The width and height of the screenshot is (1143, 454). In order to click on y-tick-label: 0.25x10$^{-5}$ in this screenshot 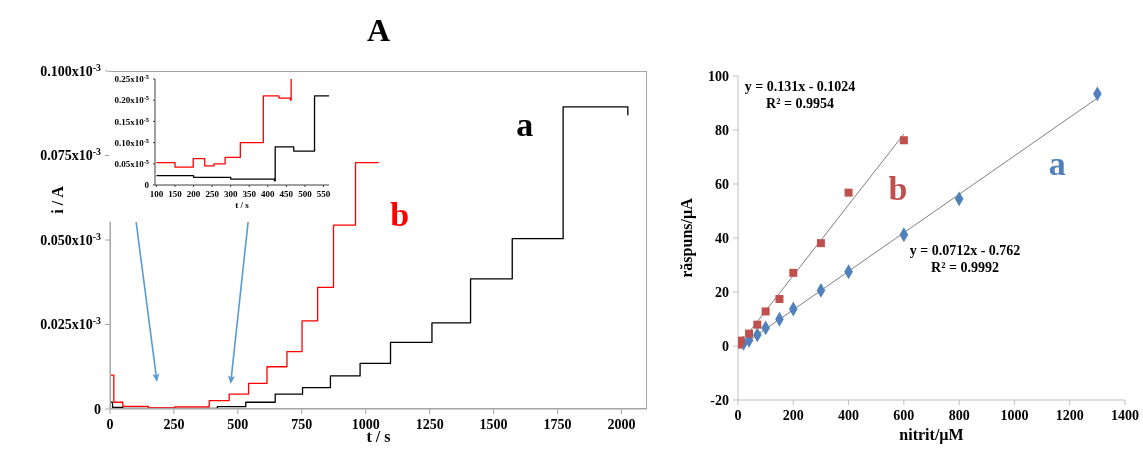, I will do `click(131, 78)`.